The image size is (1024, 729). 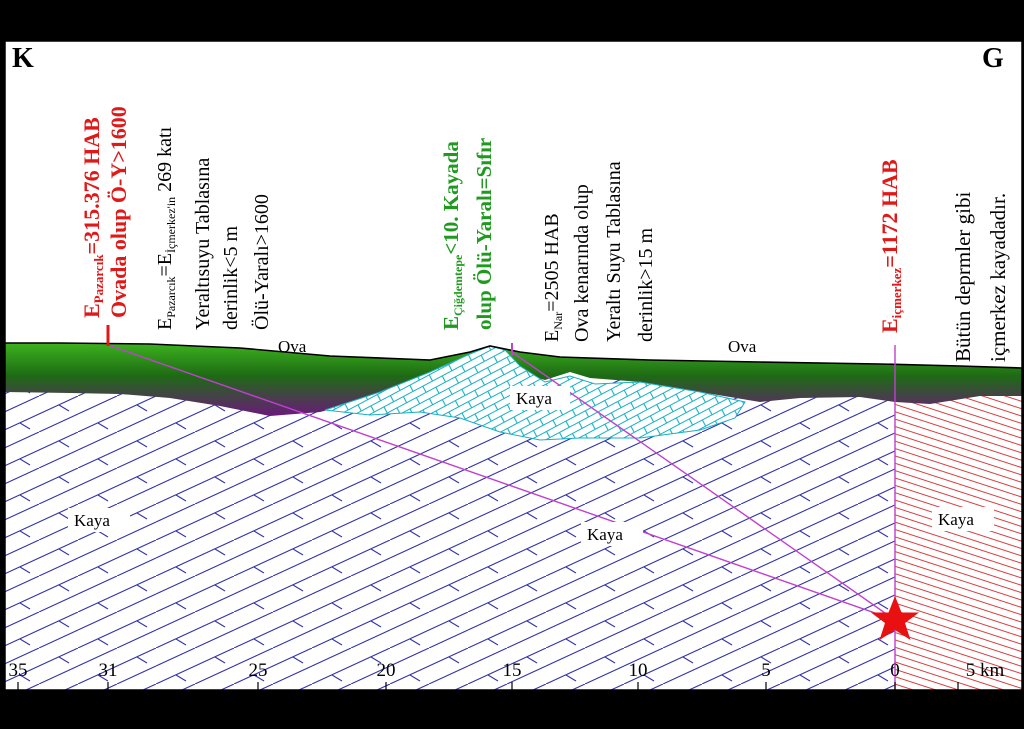 I want to click on label-kaya-right: Kaya, so click(x=956, y=519).